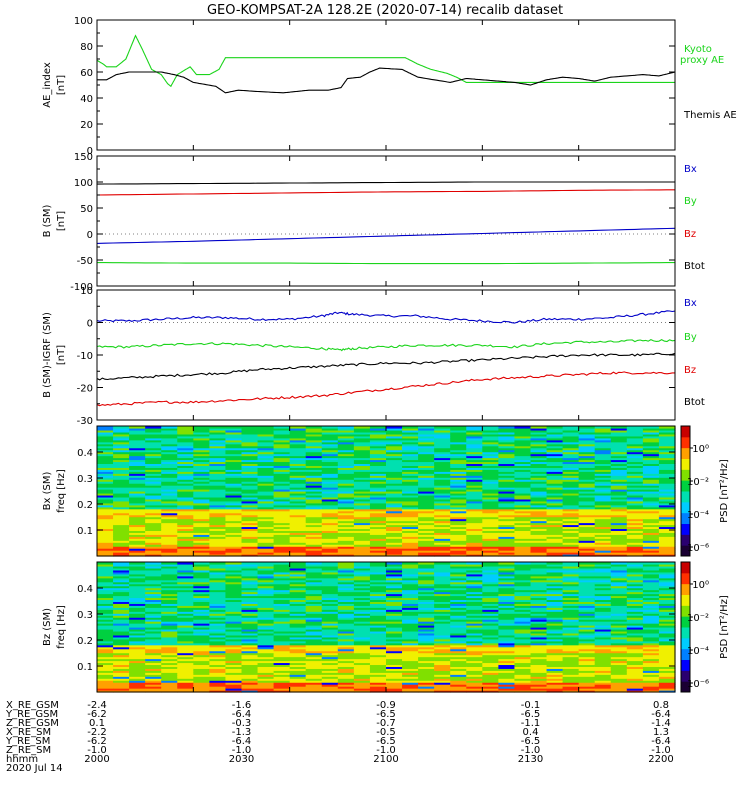 The image size is (750, 800). What do you see at coordinates (385, 389) in the screenshot?
I see `bdiff-series-bz` at bounding box center [385, 389].